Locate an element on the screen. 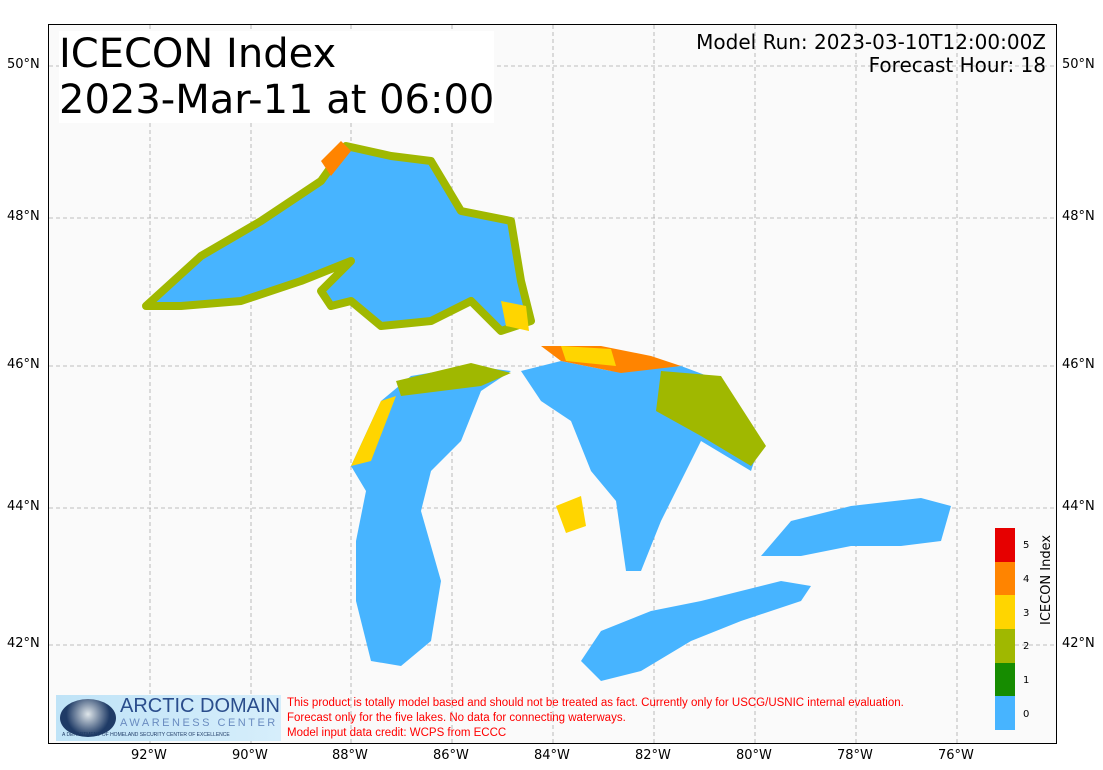 The width and height of the screenshot is (1103, 770). lon-tick: 86°W is located at coordinates (451, 755).